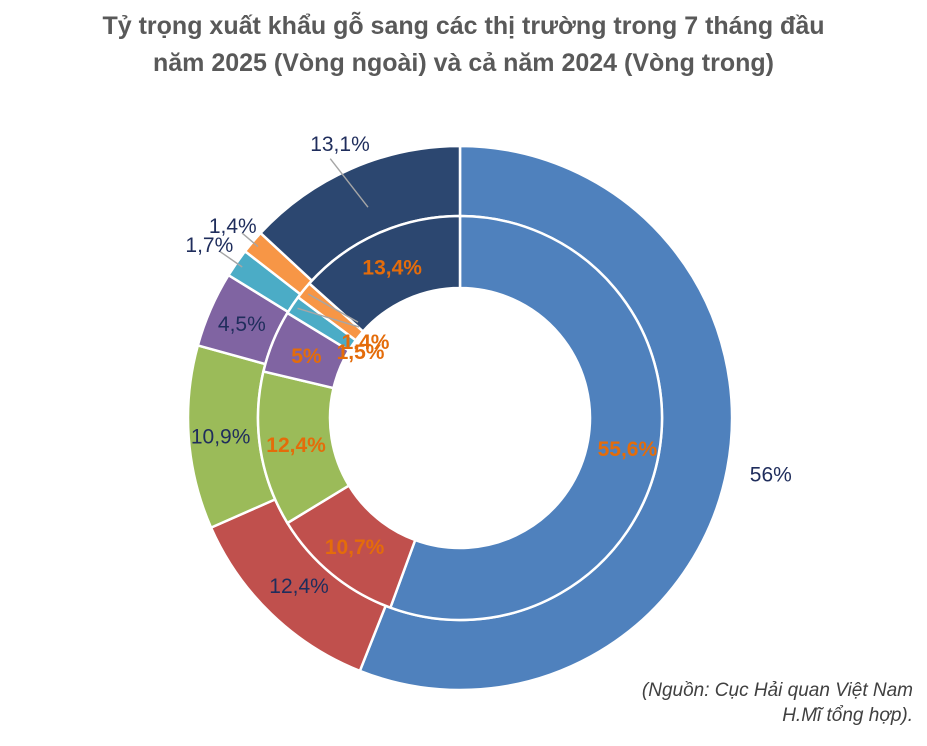 The image size is (927, 746). I want to click on inner-label-seg-5: 1,5%, so click(361, 352).